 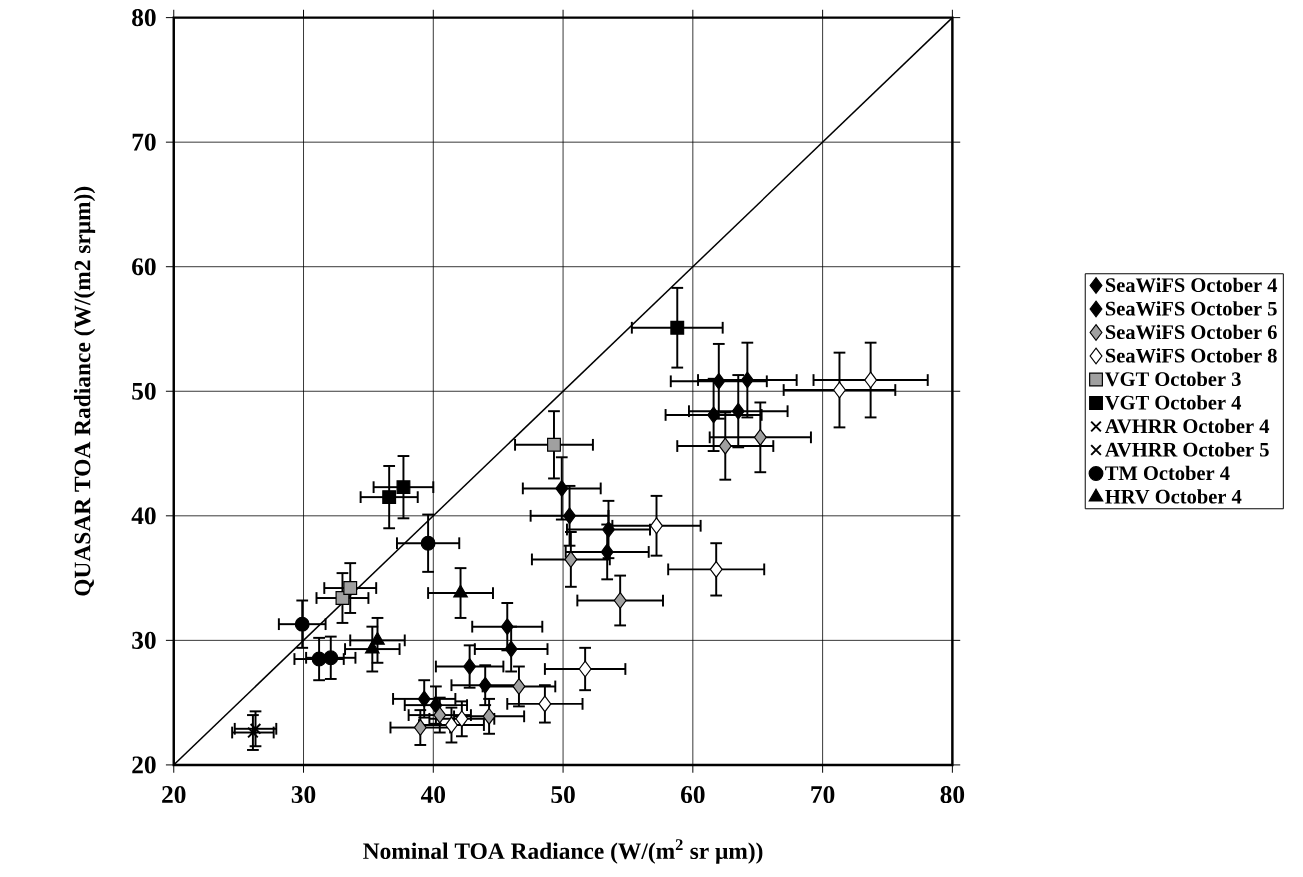 What do you see at coordinates (1173, 379) in the screenshot?
I see `legend-label: VGT October 3` at bounding box center [1173, 379].